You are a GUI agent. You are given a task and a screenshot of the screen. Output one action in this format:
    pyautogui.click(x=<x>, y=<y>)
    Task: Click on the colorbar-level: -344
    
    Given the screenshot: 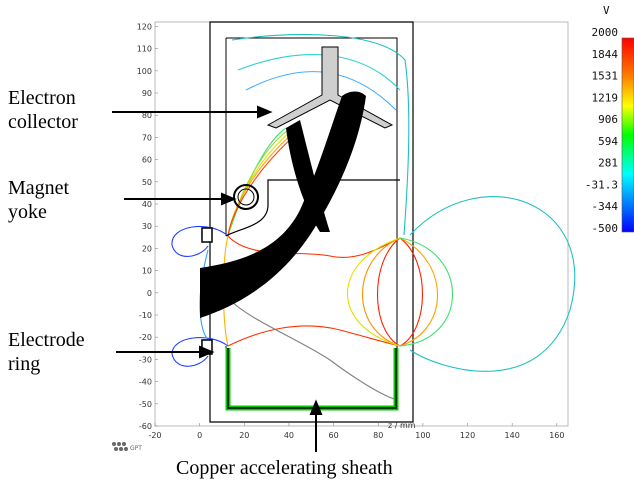 What is the action you would take?
    pyautogui.click(x=605, y=206)
    